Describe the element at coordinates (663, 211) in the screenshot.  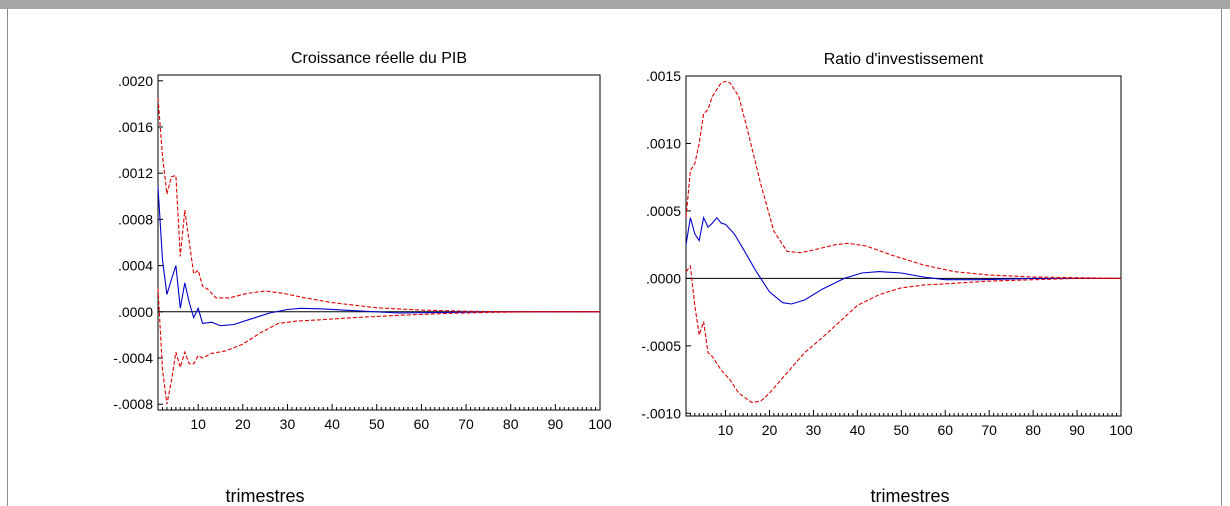
I see `y-tick-label: .0005` at that location.